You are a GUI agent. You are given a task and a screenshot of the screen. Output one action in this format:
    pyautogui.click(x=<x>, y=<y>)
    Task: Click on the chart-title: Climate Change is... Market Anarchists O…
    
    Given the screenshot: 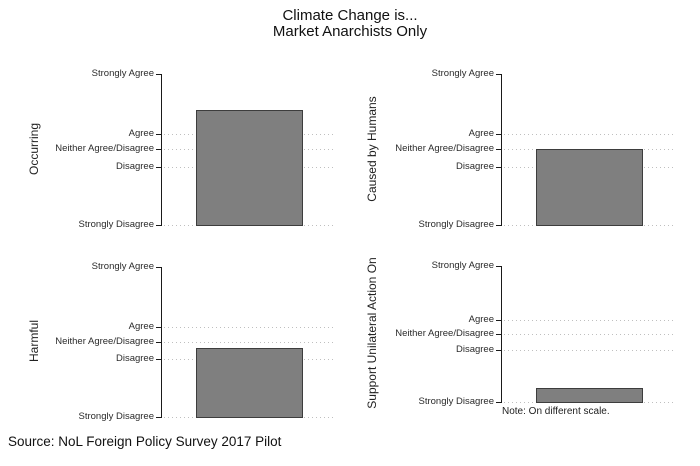 What is the action you would take?
    pyautogui.click(x=350, y=24)
    